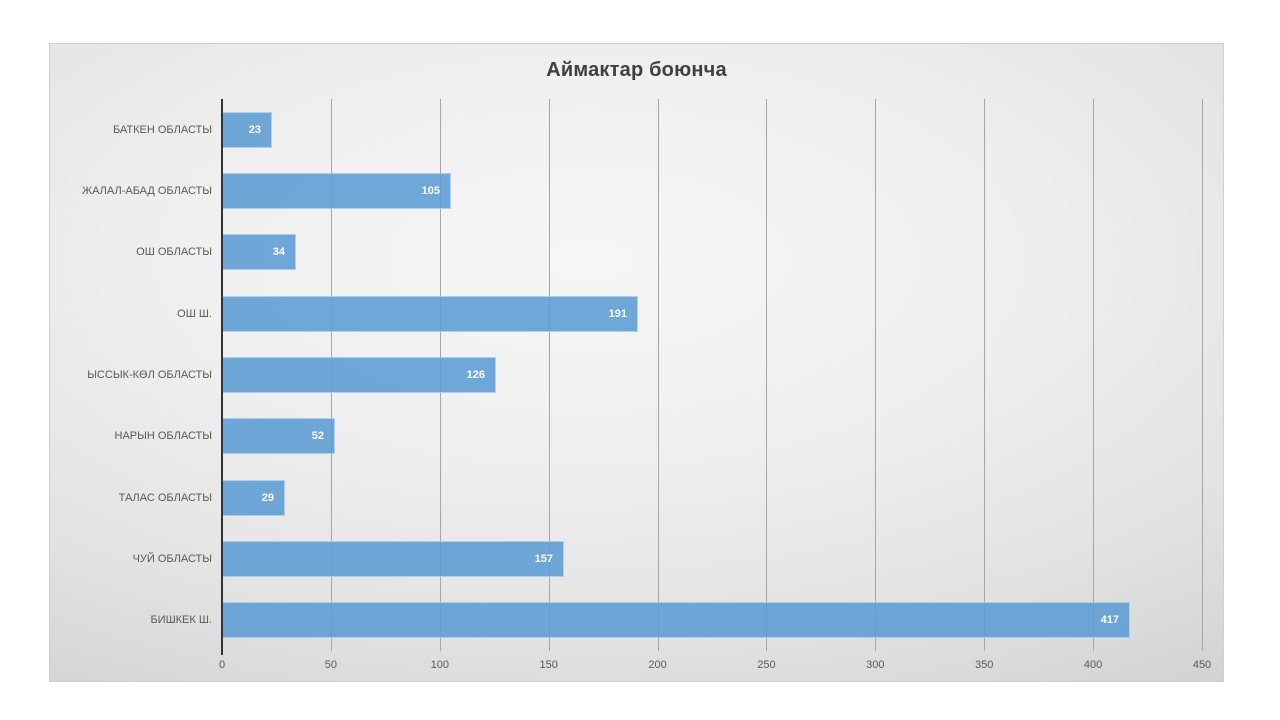 The width and height of the screenshot is (1280, 720). What do you see at coordinates (548, 665) in the screenshot?
I see `x-tick-label: 150` at bounding box center [548, 665].